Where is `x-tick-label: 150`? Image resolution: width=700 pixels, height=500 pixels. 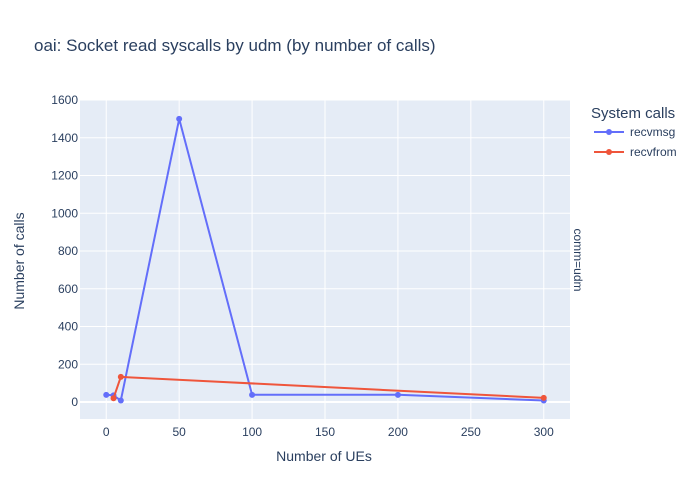
x-tick-label: 150 is located at coordinates (325, 432).